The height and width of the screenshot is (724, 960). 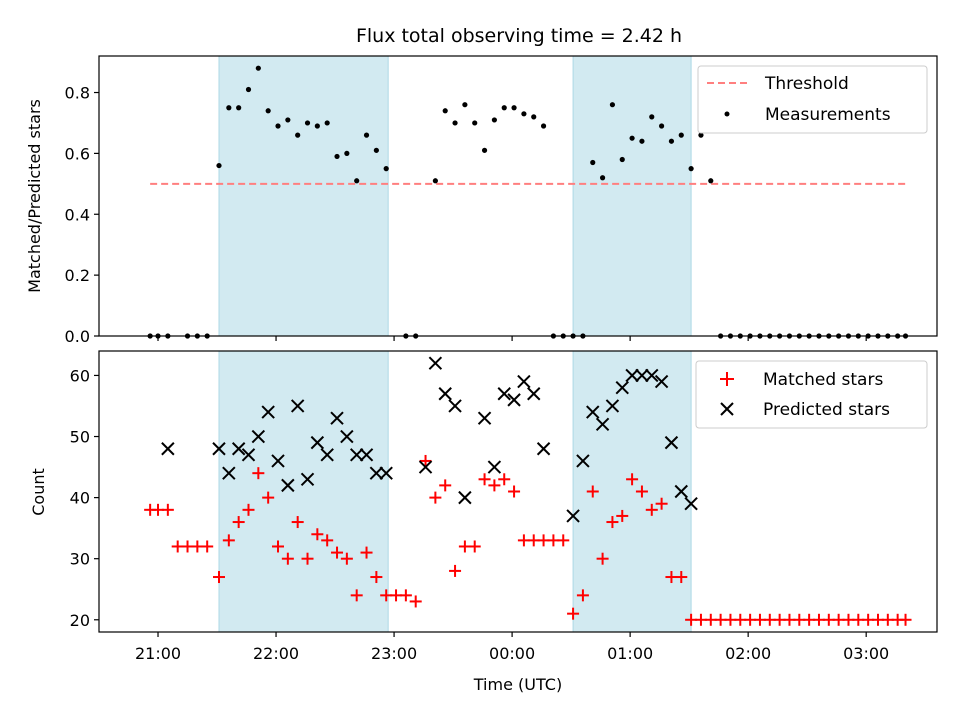 I want to click on bottom-y-tick-label: 50, so click(x=80, y=437).